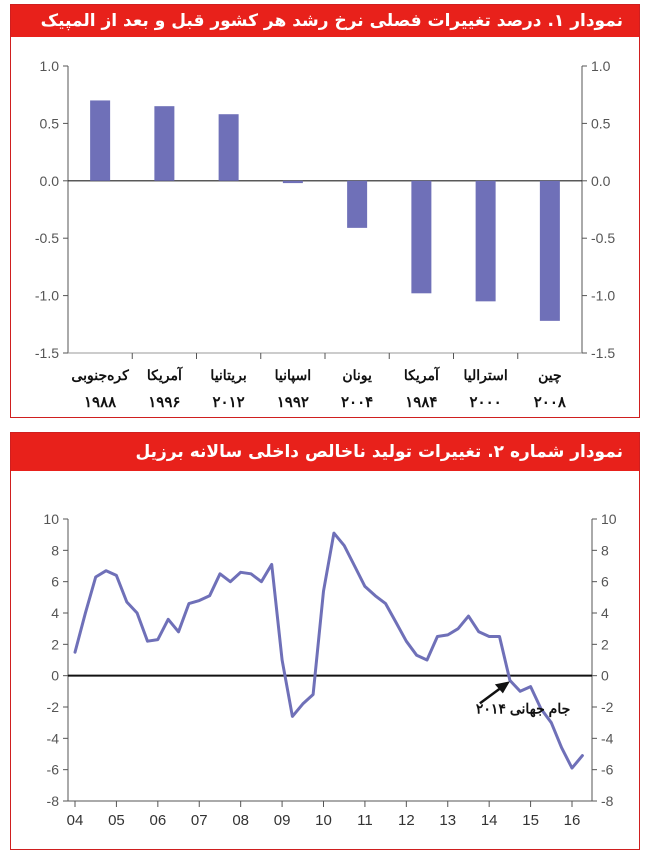 Image resolution: width=650 pixels, height=854 pixels. Describe the element at coordinates (100, 402) in the screenshot. I see `category-year-label: ۱۹۸۸` at that location.